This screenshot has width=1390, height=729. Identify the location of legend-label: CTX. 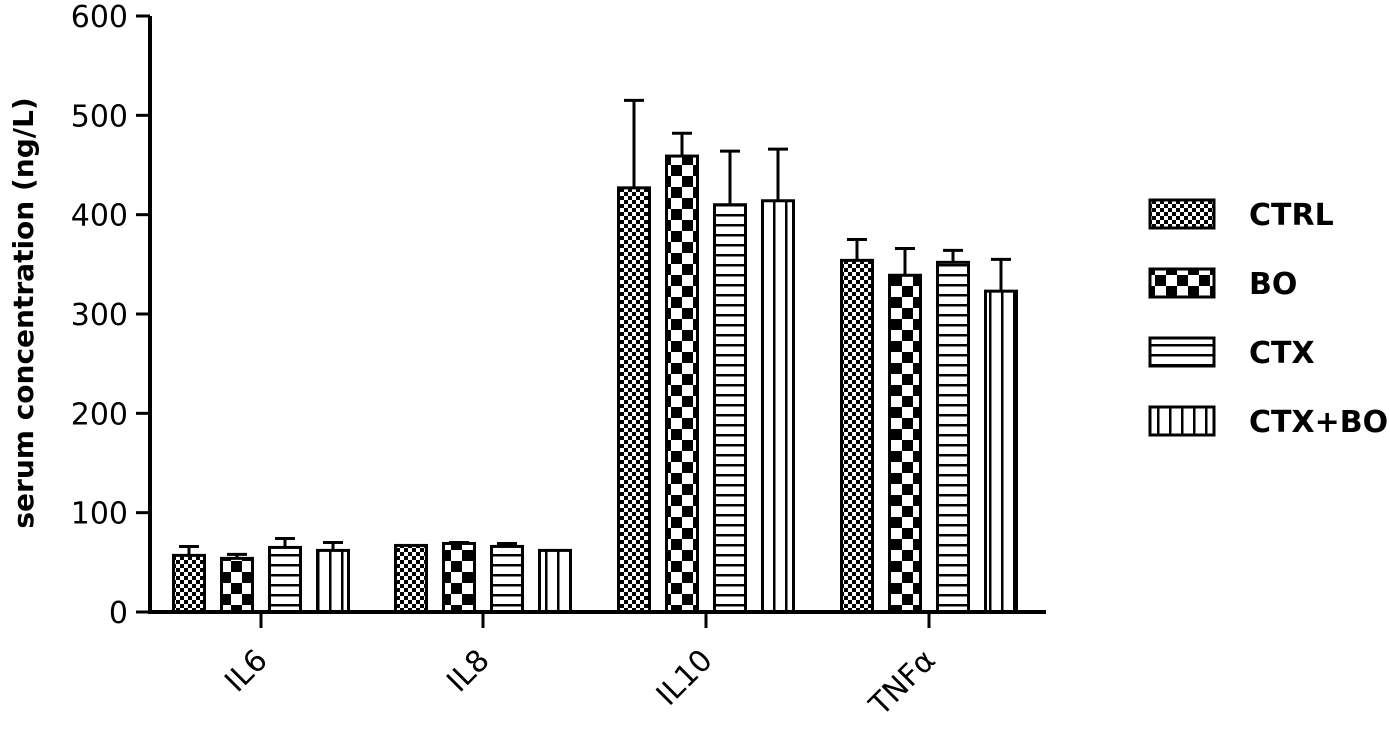
(1282, 353).